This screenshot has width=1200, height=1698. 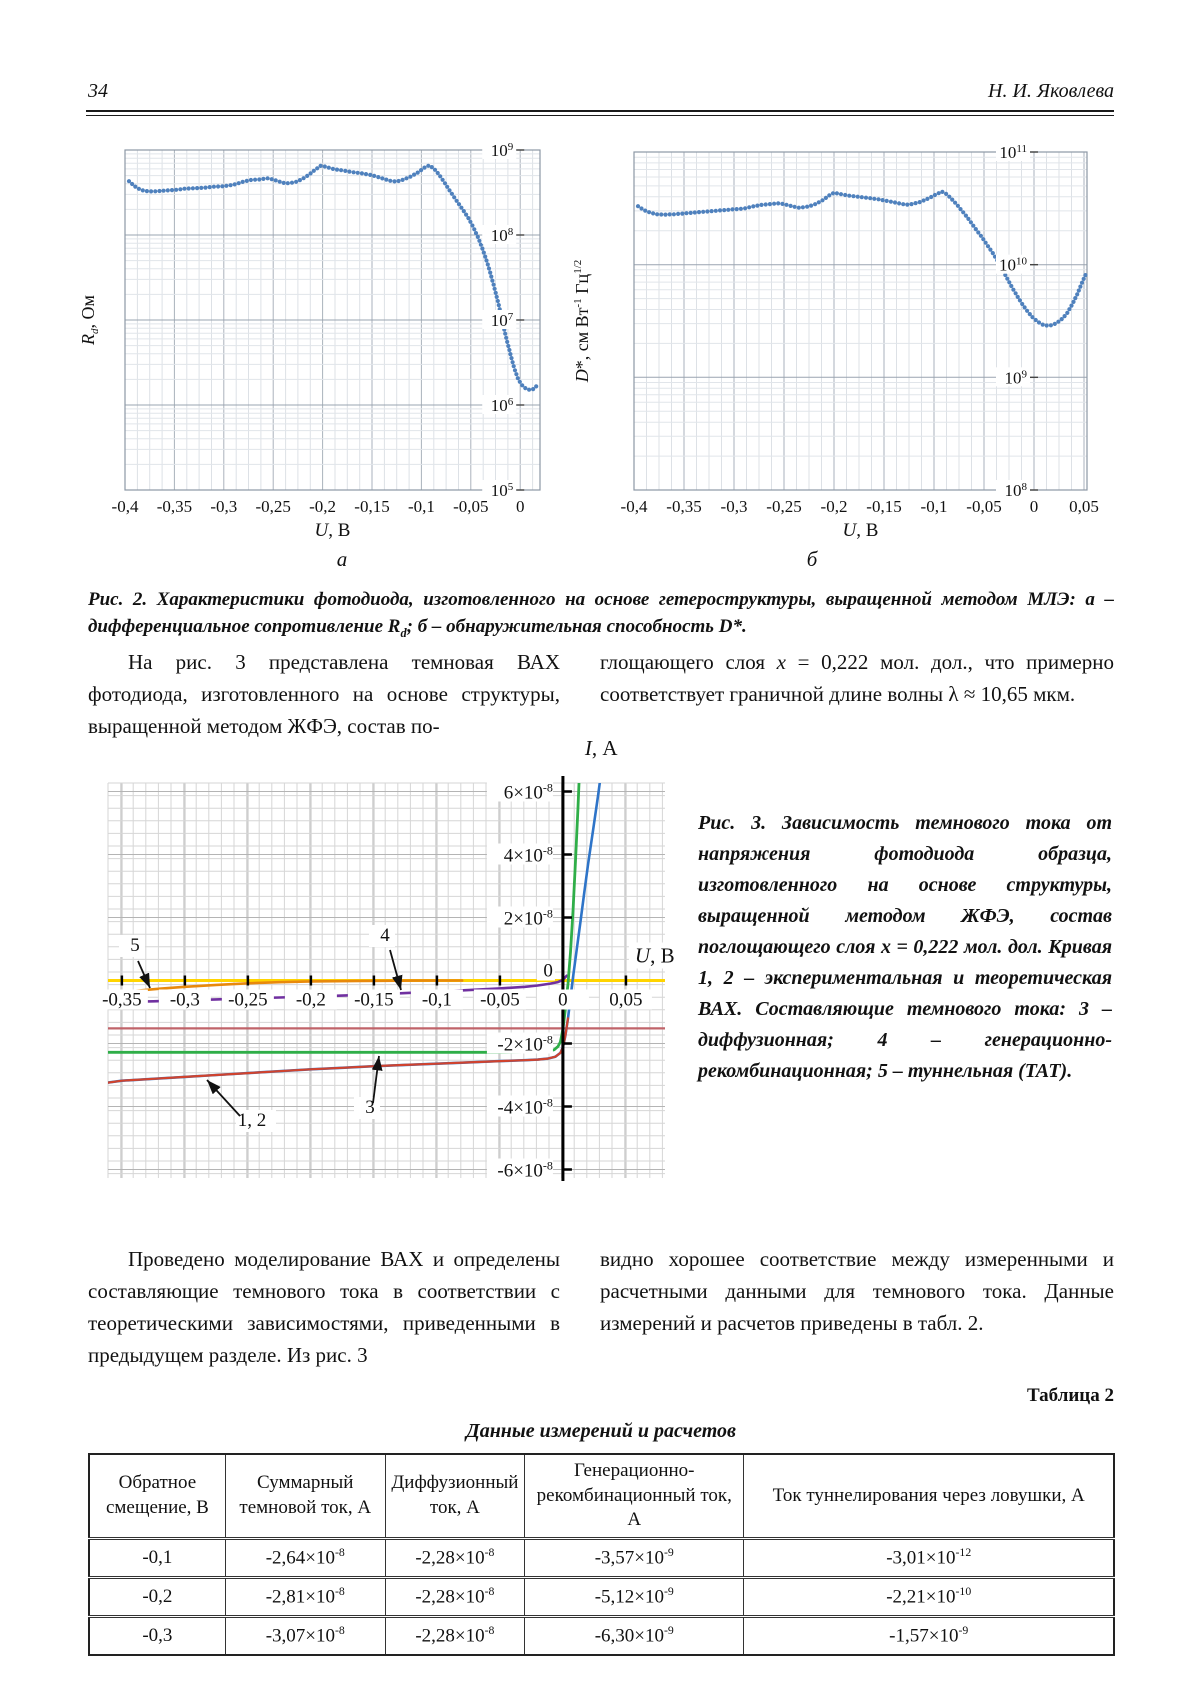 I want to click on page-number: 34, so click(x=98, y=91).